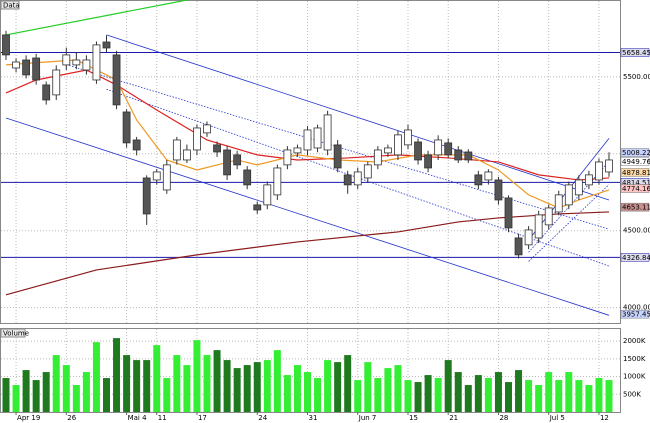 This screenshot has width=650, height=423. Describe the element at coordinates (634, 377) in the screenshot. I see `y-tick-label: 1000K` at that location.